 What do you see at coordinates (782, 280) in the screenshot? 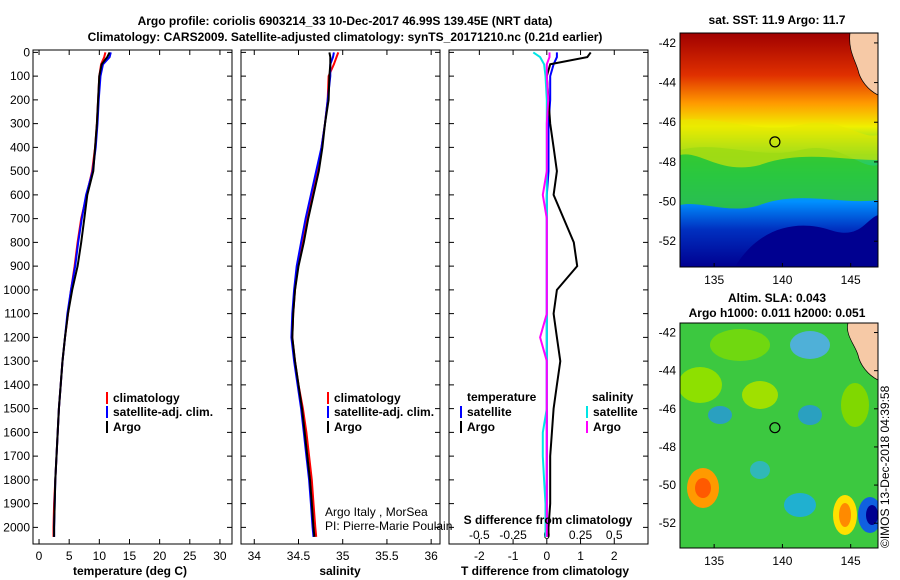
I see `map-x-tick-label: 140` at bounding box center [782, 280].